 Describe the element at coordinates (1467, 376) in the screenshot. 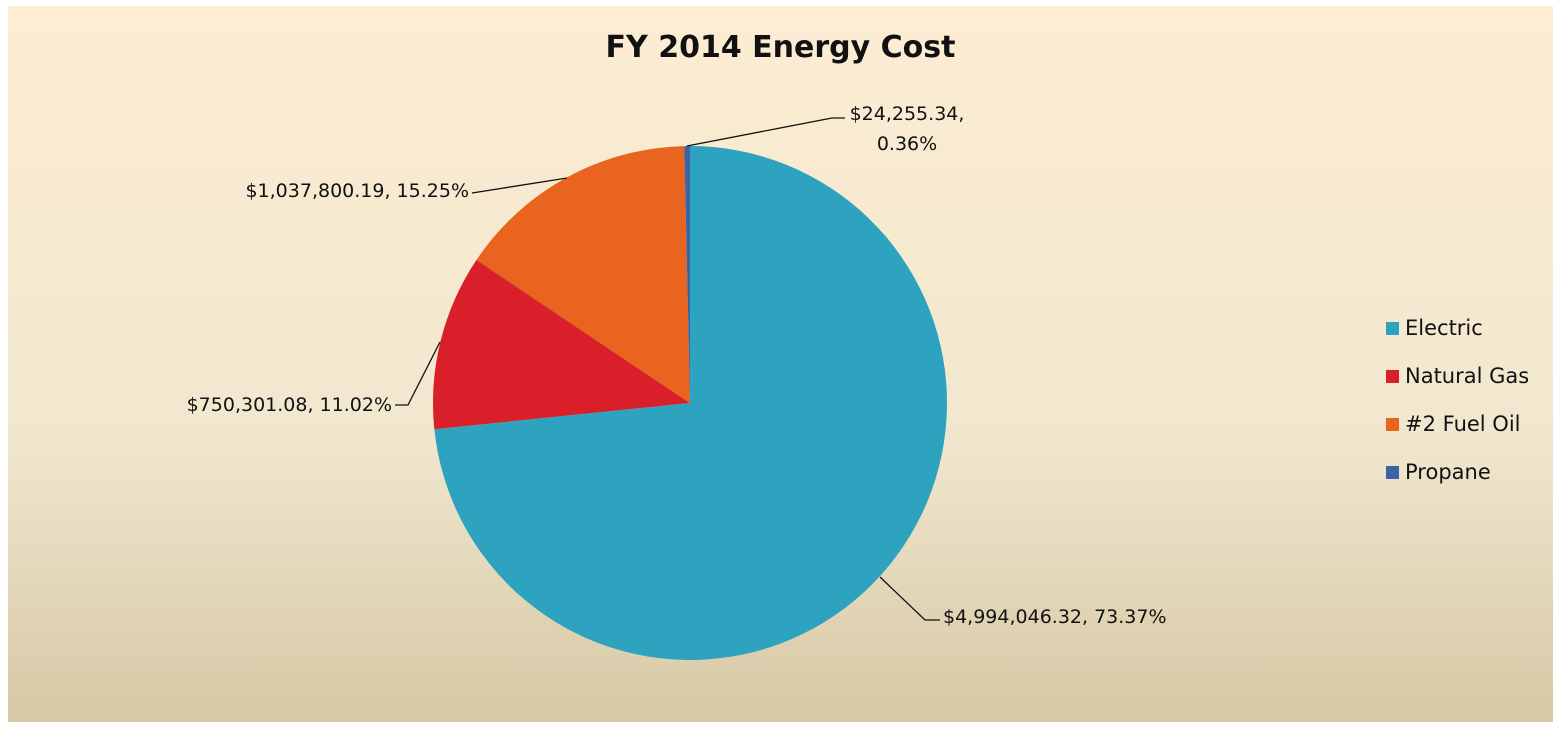

I see `legend-label: Natural Gas` at that location.